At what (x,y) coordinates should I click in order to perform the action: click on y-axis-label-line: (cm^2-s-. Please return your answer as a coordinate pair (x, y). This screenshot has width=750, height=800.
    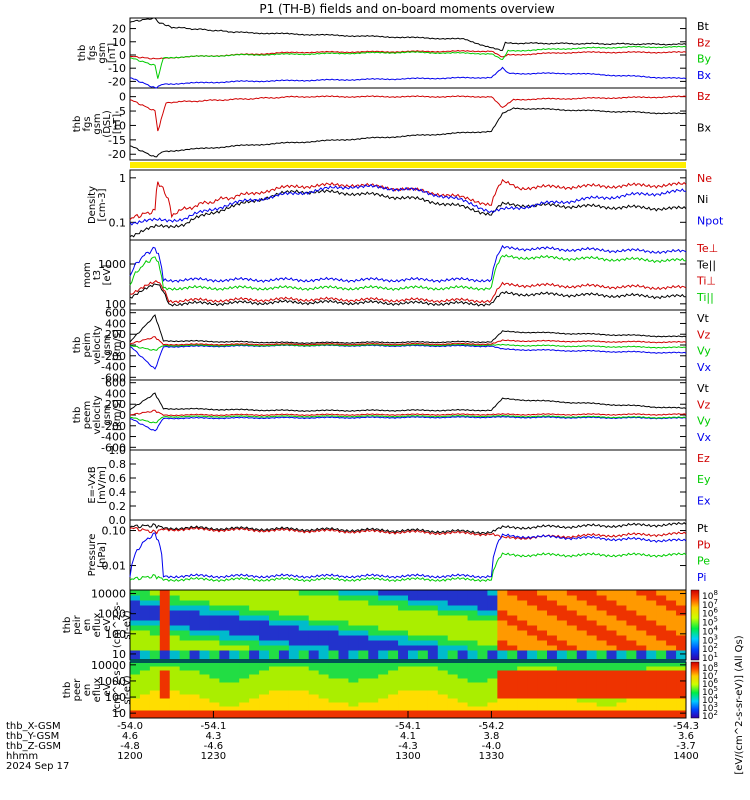
    Looking at the image, I should click on (117, 689).